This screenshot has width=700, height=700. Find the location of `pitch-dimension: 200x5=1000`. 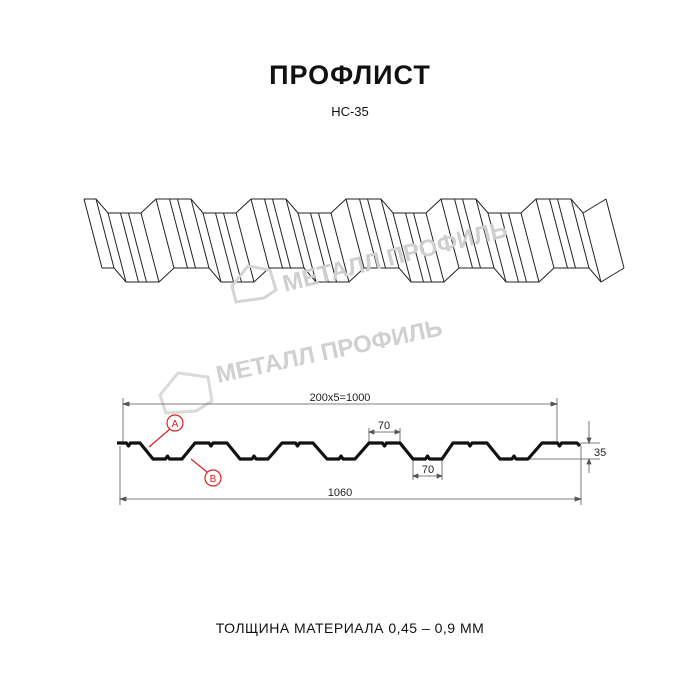

pitch-dimension: 200x5=1000 is located at coordinates (340, 398).